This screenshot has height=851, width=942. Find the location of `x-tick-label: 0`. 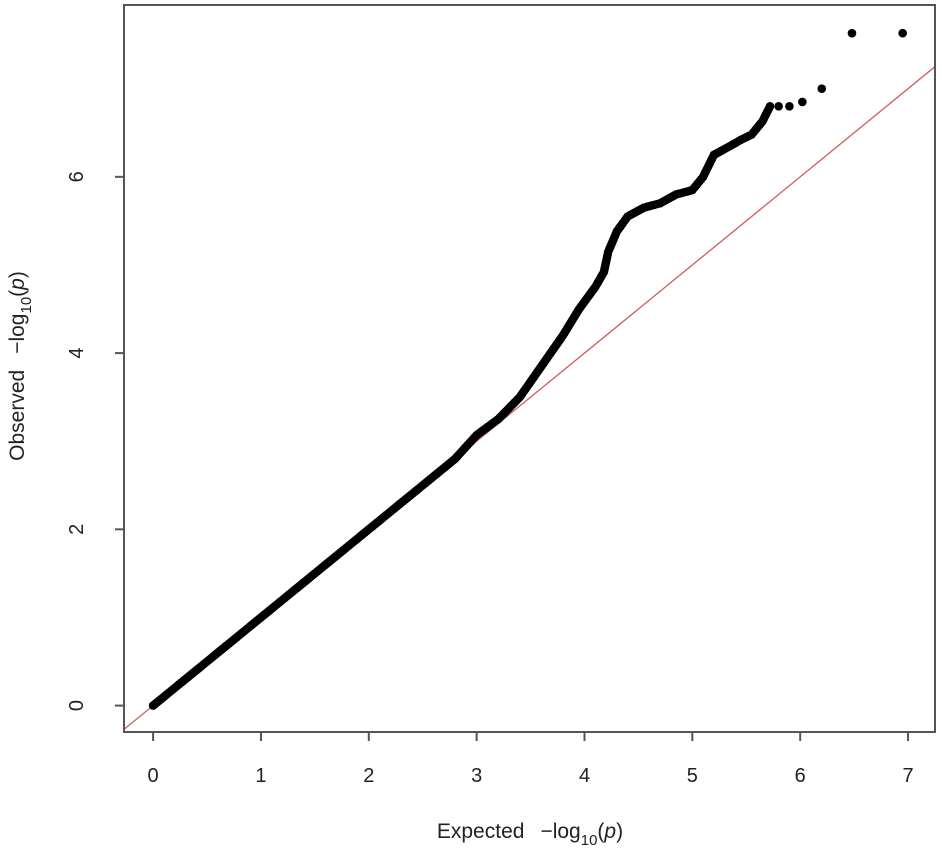

x-tick-label: 0 is located at coordinates (153, 776).